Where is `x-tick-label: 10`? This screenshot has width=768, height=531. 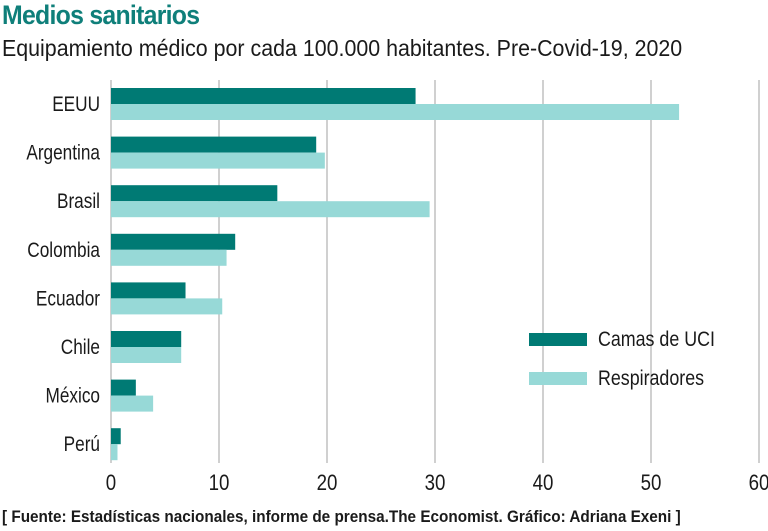 x-tick-label: 10 is located at coordinates (219, 484).